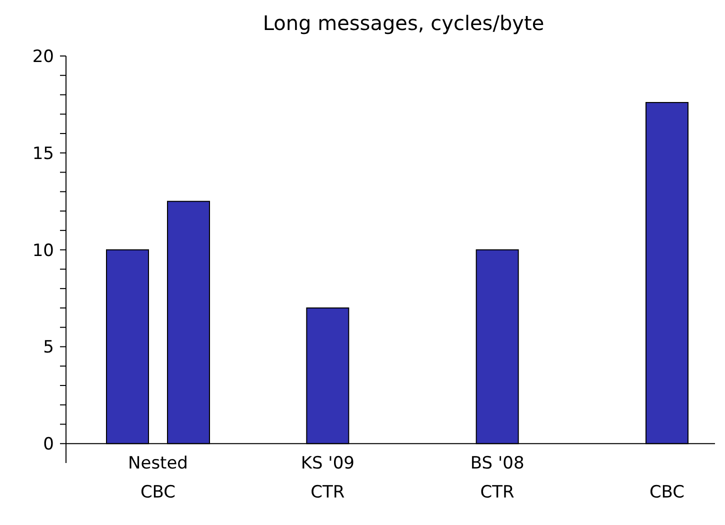 Image resolution: width=725 pixels, height=525 pixels. Describe the element at coordinates (43, 154) in the screenshot. I see `y-tick-label: 15` at that location.